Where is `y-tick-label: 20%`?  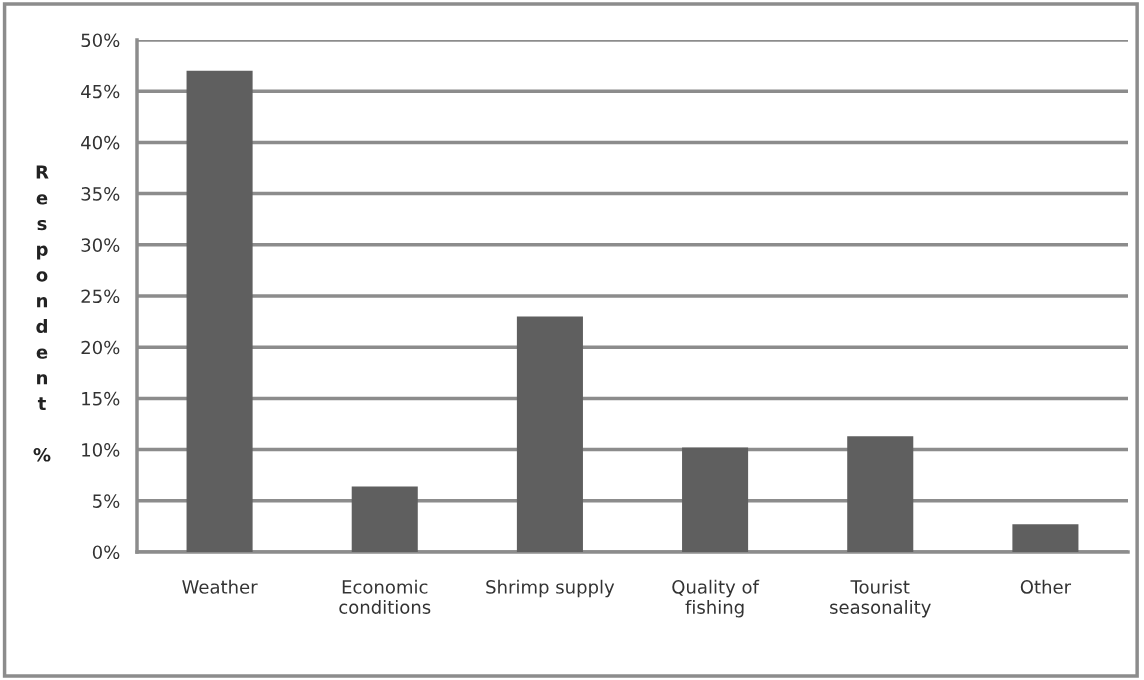 y-tick-label: 20% is located at coordinates (100, 347).